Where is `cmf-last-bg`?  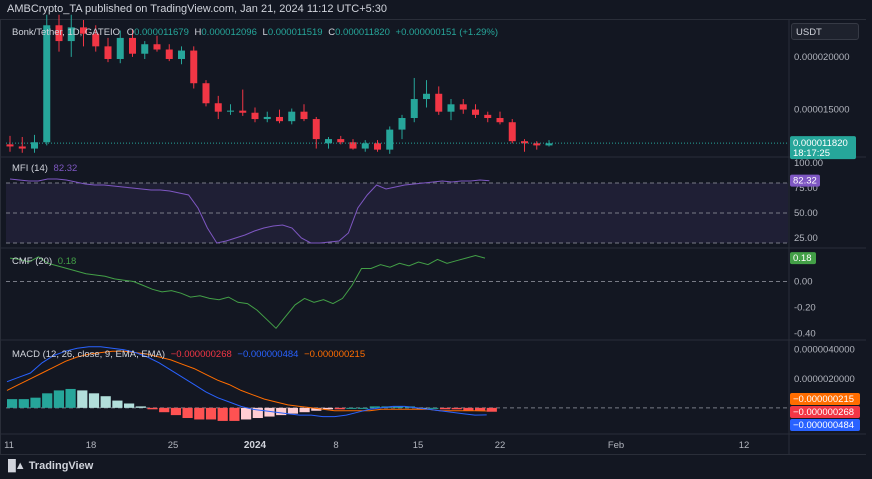 cmf-last-bg is located at coordinates (803, 258).